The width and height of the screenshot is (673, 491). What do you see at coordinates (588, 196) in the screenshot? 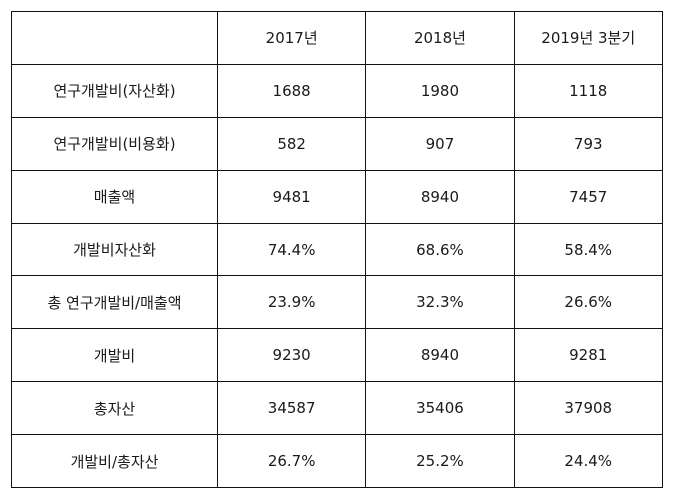
I see `table-cell: 7457` at bounding box center [588, 196].